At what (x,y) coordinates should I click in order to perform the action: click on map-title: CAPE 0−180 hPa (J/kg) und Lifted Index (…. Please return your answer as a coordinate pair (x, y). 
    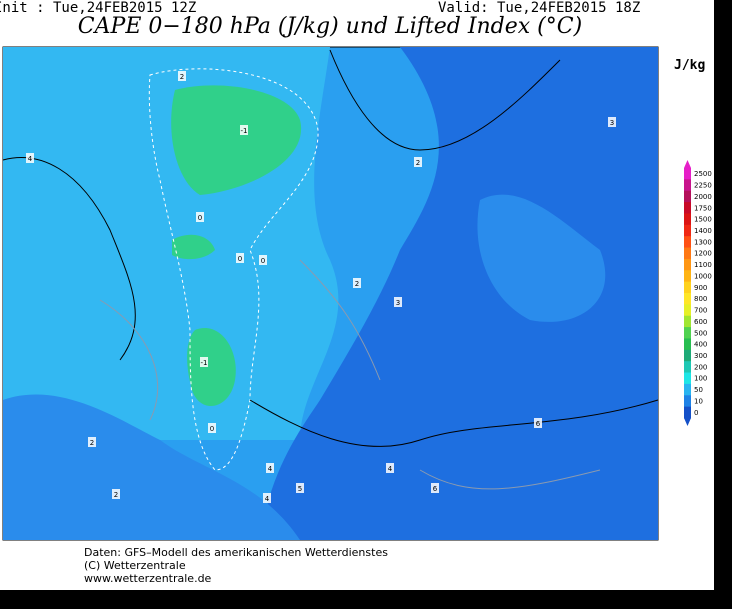
    Looking at the image, I should click on (330, 26).